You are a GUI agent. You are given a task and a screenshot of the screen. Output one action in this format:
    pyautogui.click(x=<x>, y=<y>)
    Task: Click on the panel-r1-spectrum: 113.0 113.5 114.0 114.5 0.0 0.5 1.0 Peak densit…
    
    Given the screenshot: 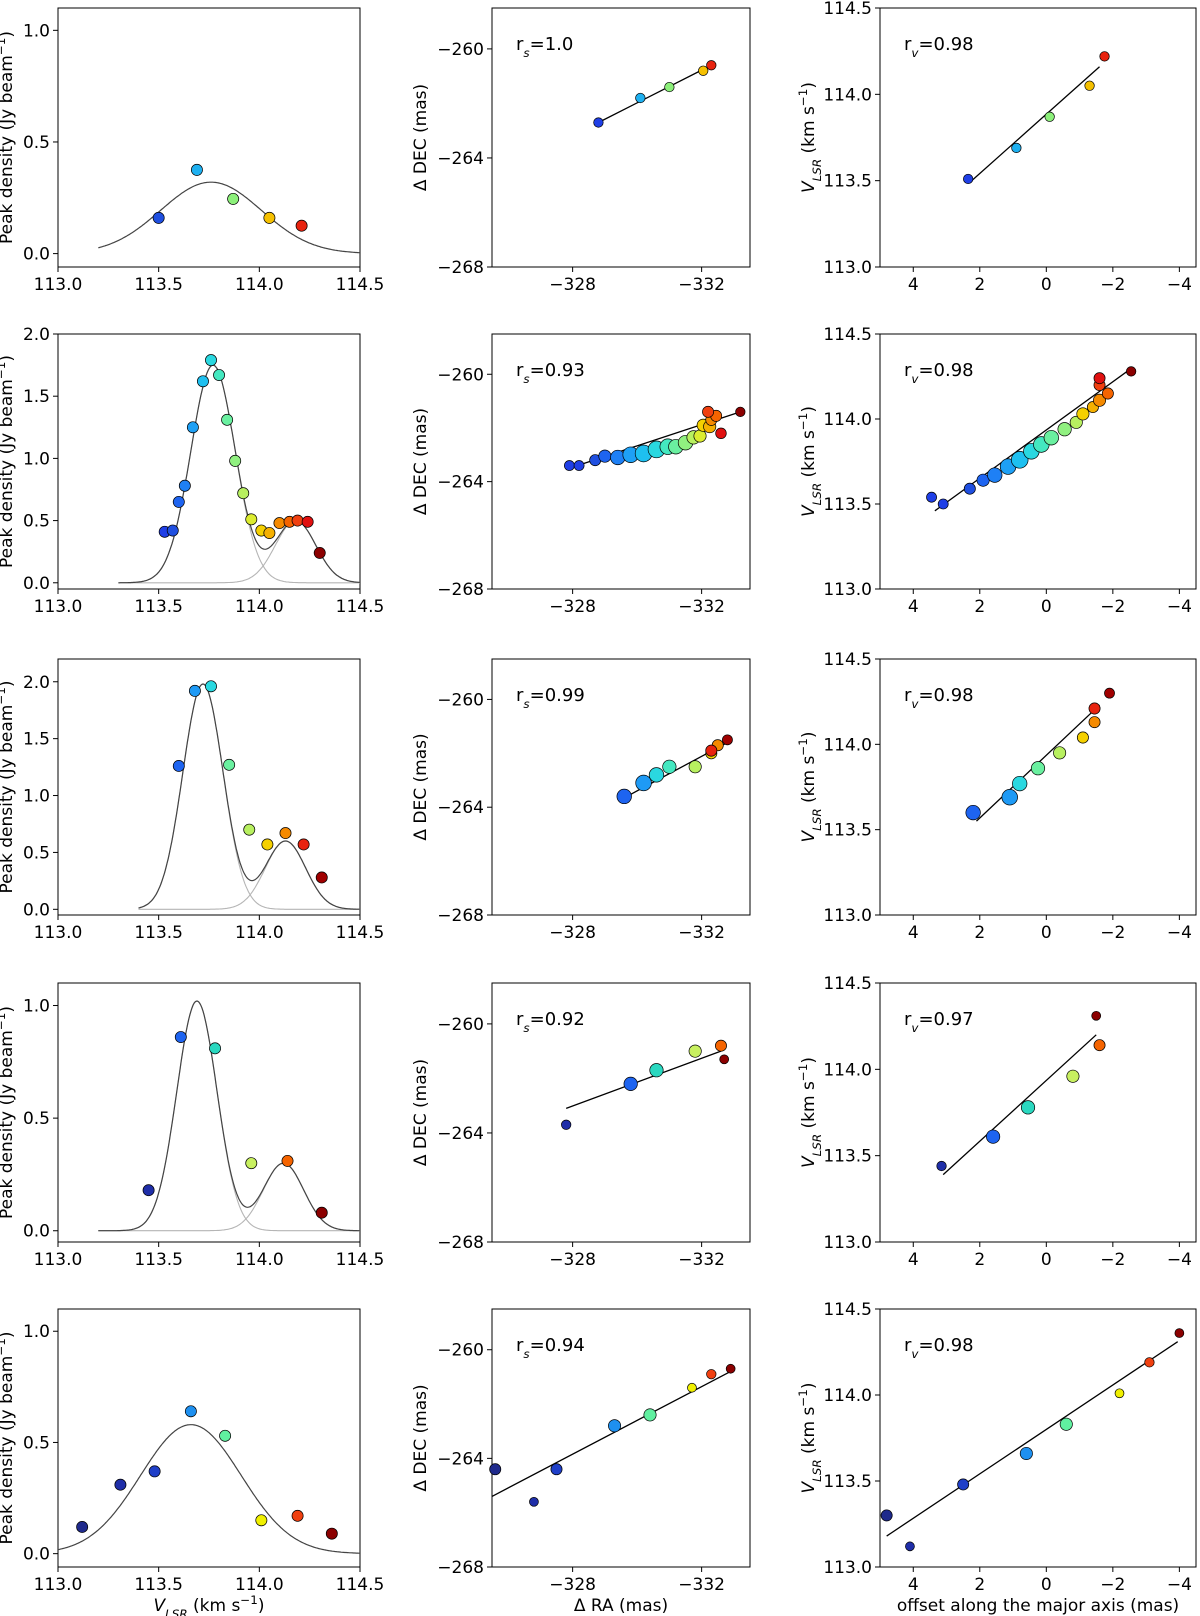 What is the action you would take?
    pyautogui.click(x=192, y=151)
    